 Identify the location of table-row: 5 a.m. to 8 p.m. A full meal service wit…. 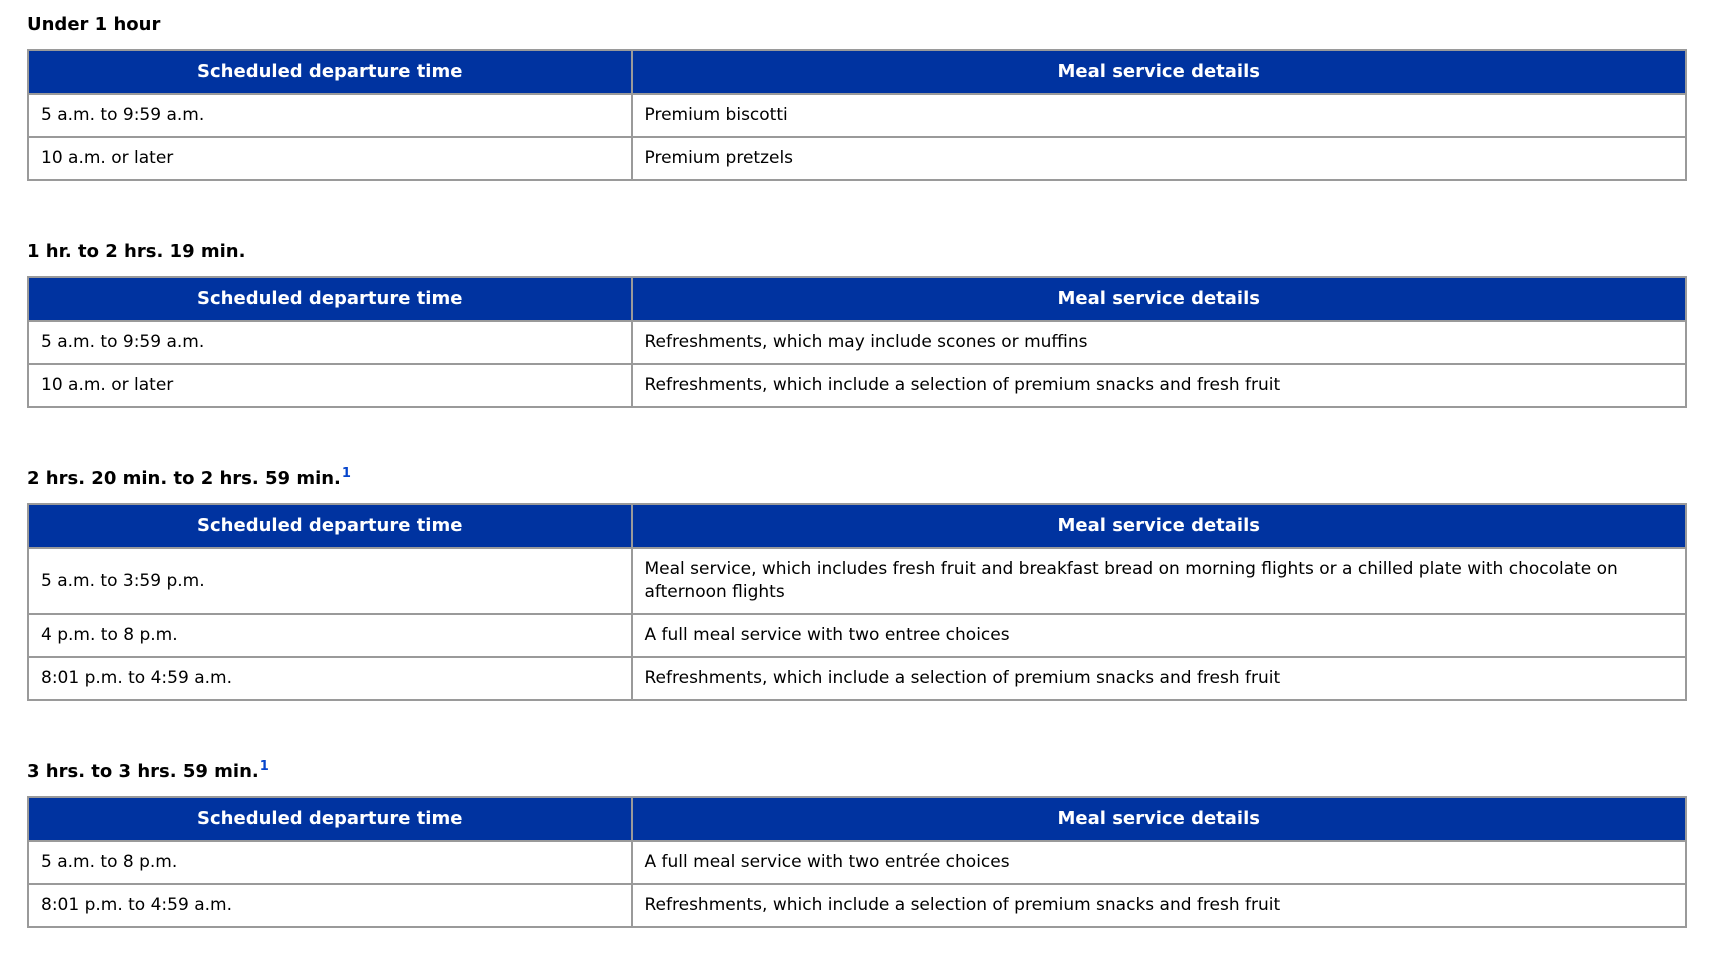
(857, 862).